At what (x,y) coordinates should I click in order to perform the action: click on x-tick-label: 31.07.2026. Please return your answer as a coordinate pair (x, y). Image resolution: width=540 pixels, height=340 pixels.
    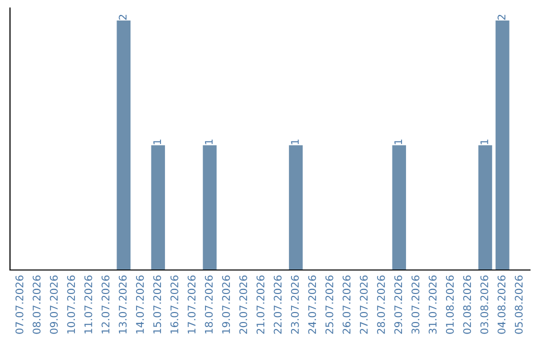
    Looking at the image, I should click on (432, 305).